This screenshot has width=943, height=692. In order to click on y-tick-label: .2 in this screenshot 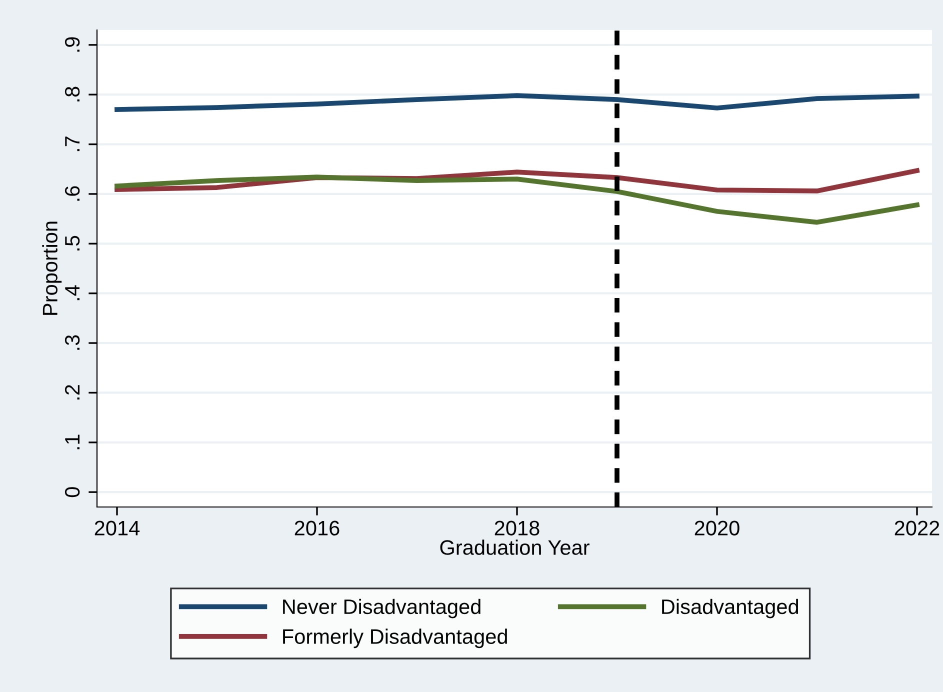, I will do `click(72, 392)`.